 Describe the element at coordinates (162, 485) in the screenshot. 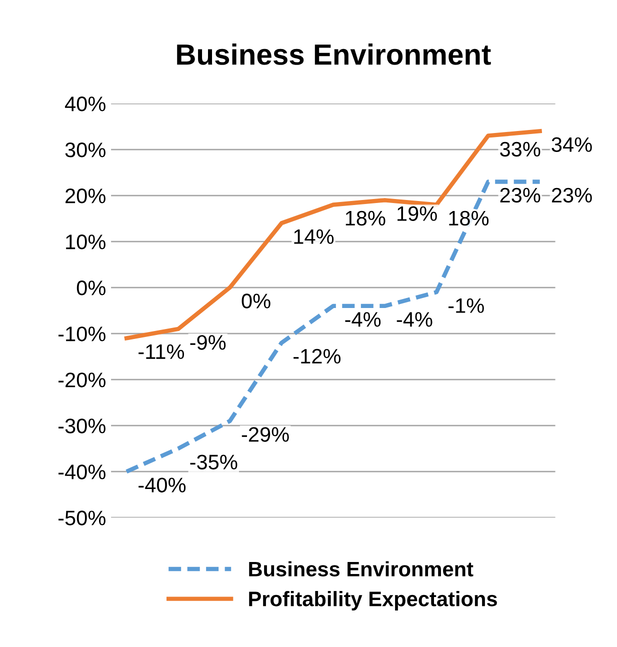

I see `data-label: -40%` at that location.